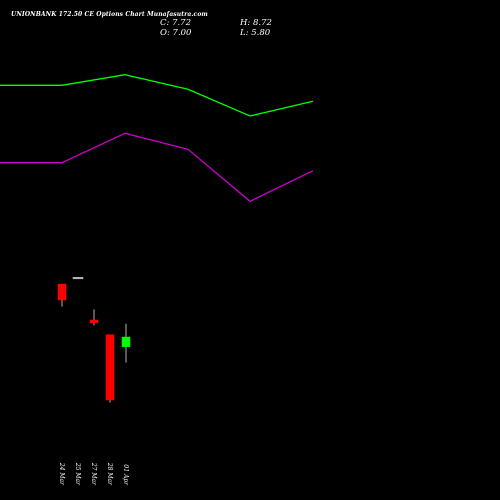 The height and width of the screenshot is (500, 500). I want to click on x-tick-label: 01 Apr, so click(125, 475).